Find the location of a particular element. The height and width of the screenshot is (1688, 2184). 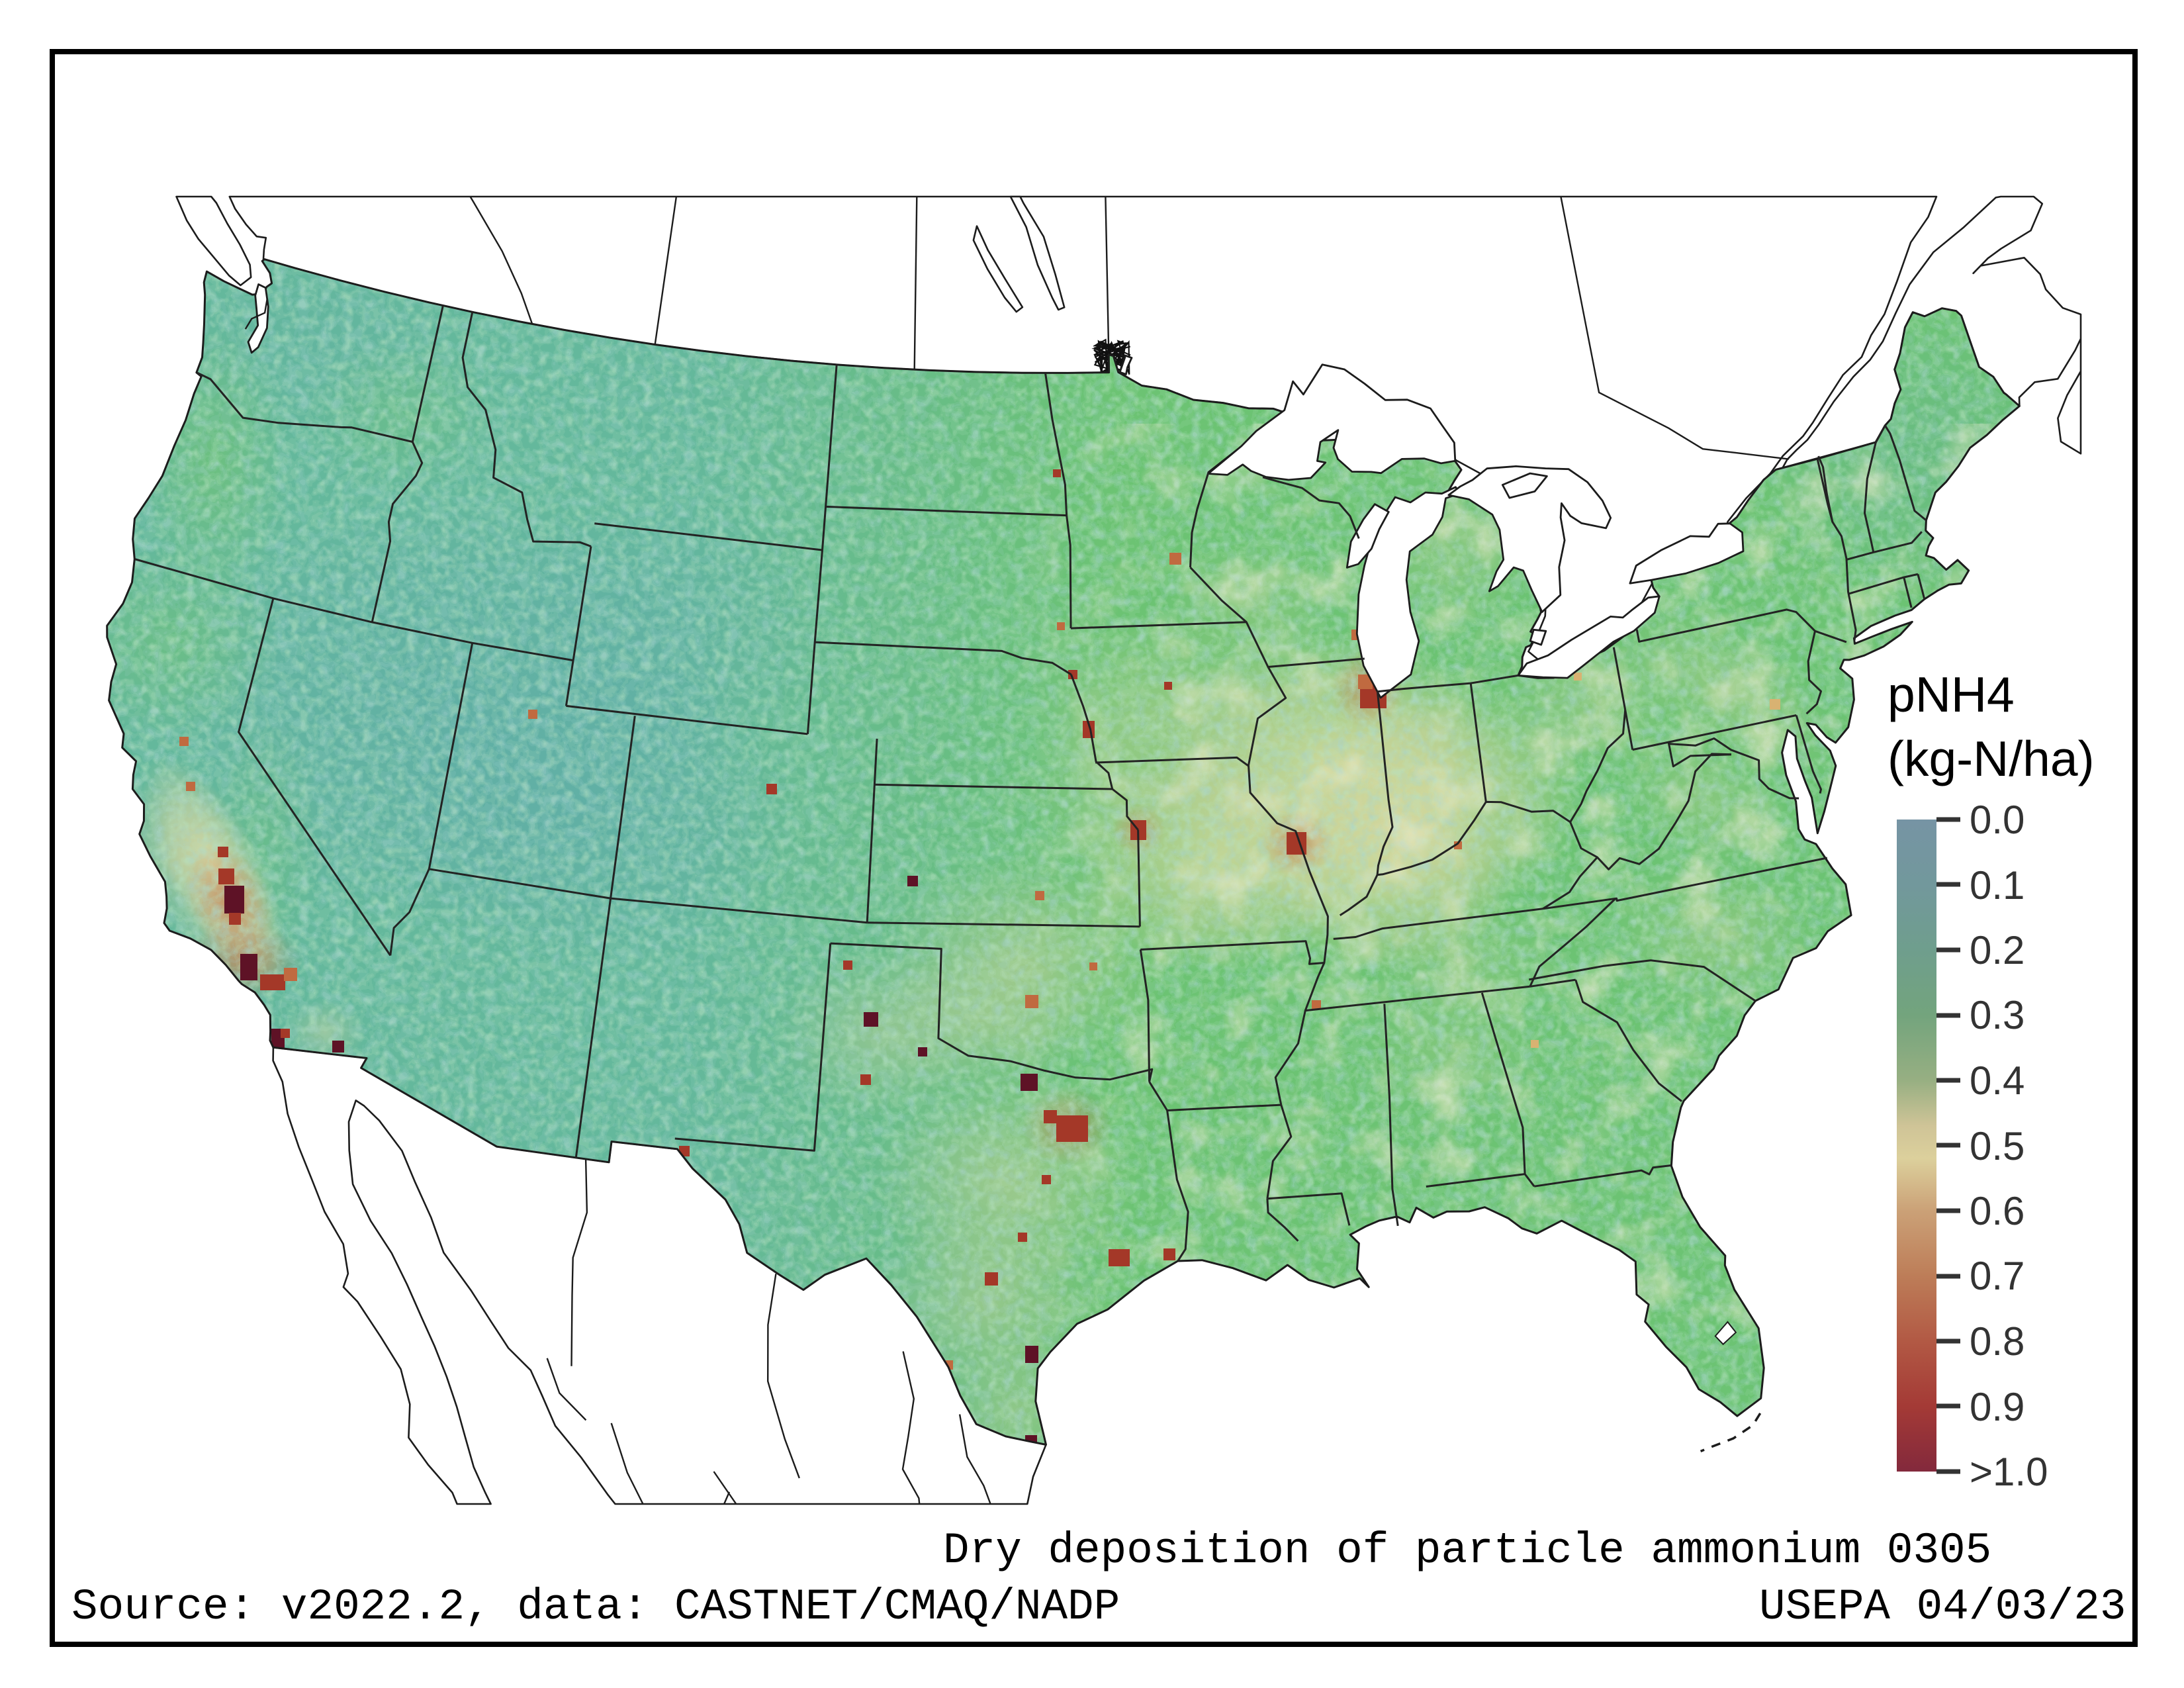

svg-text: 0.2 is located at coordinates (1997, 950).